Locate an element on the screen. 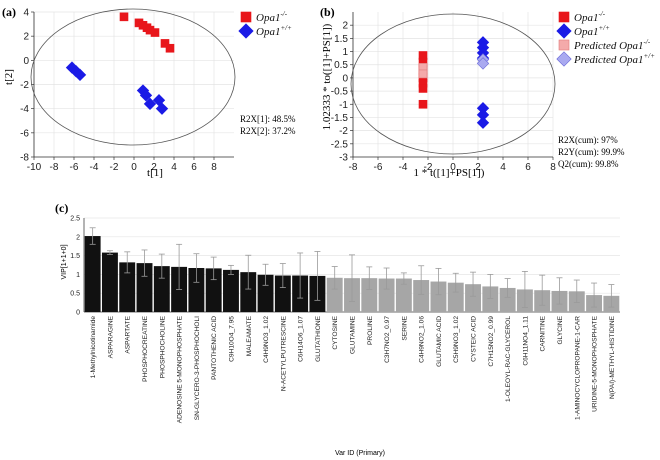  x-tick-label: GLUTATHIONE is located at coordinates (318, 338).